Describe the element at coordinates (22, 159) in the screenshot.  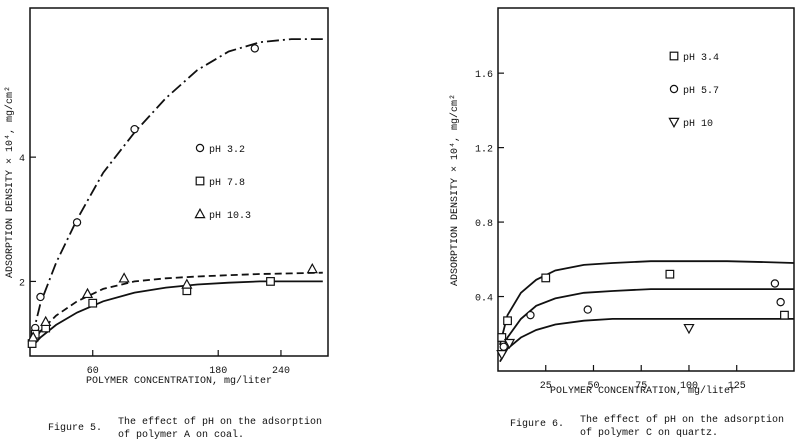
I see `y-tick-label: 4` at that location.